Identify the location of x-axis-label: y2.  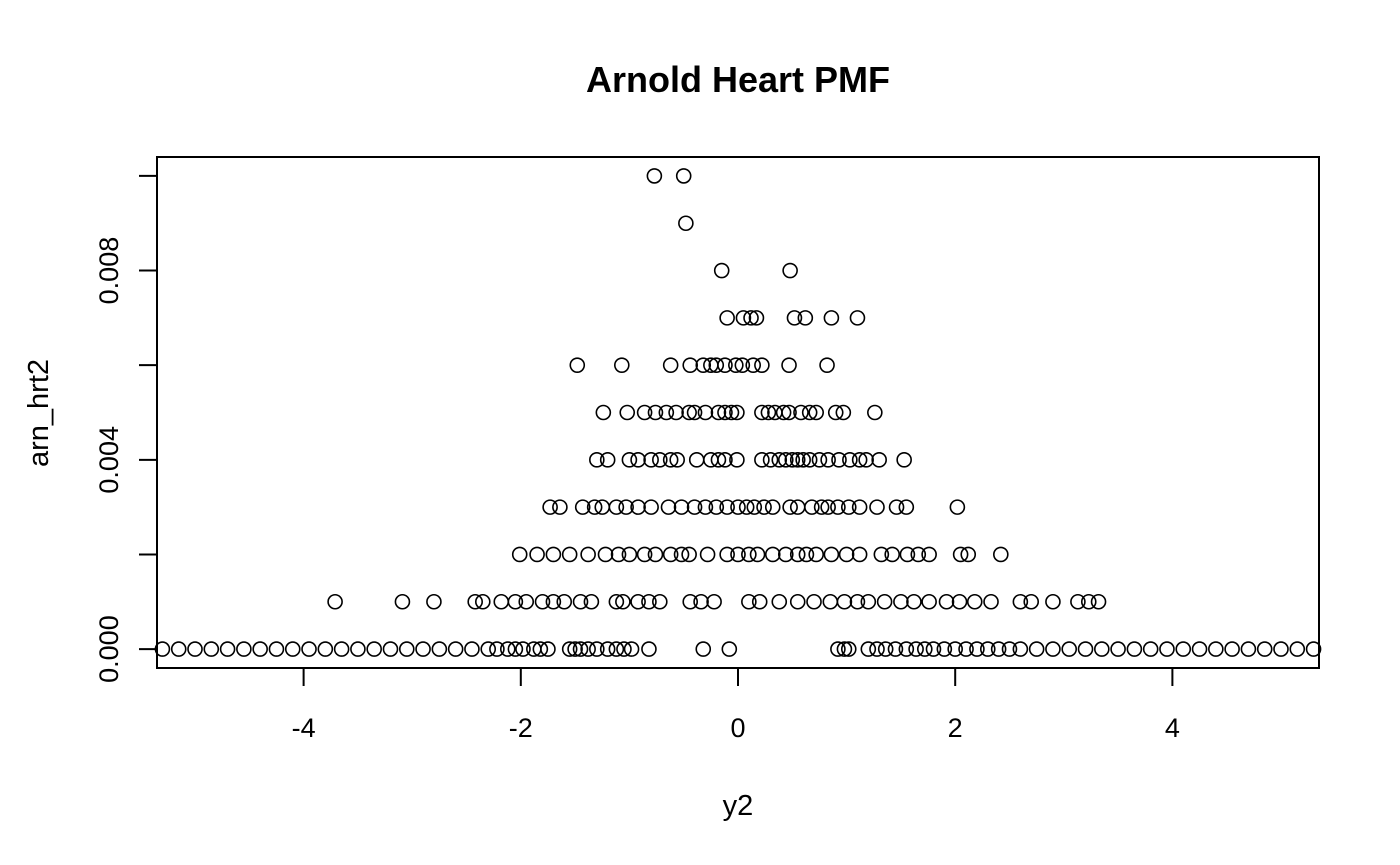
(738, 806).